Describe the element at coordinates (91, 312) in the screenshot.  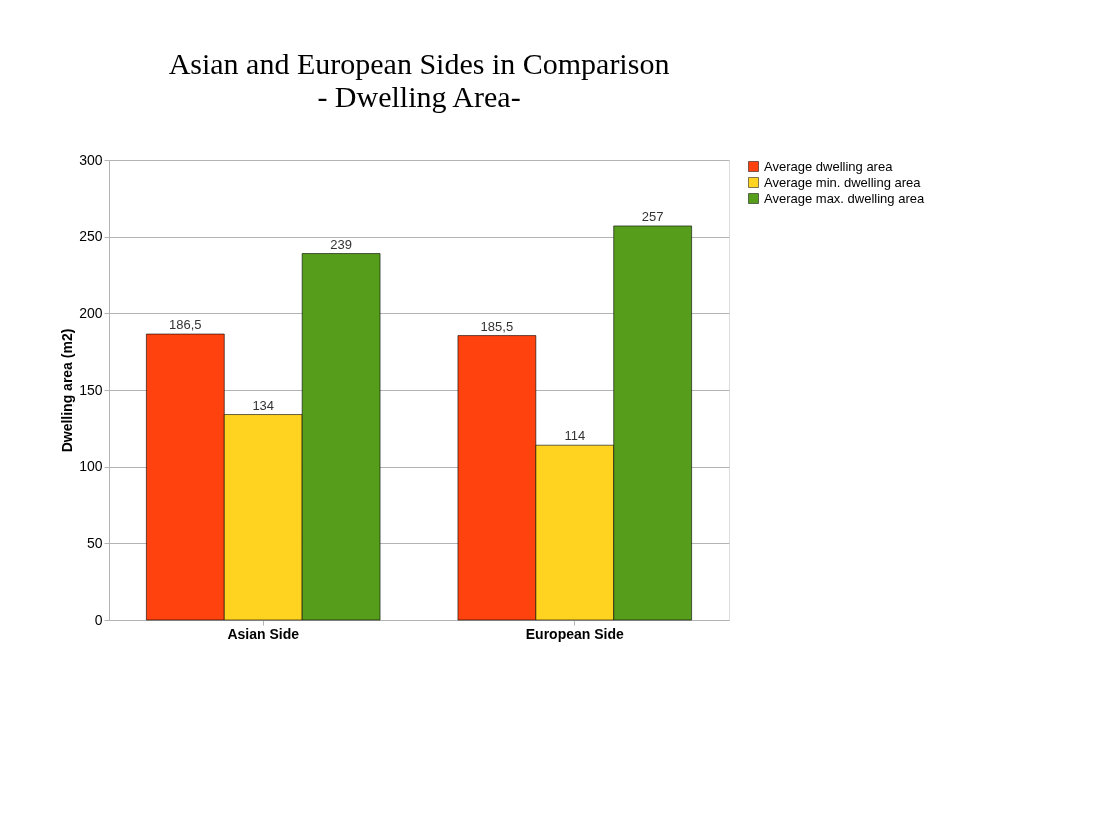
I see `y-tick-label: 200` at that location.